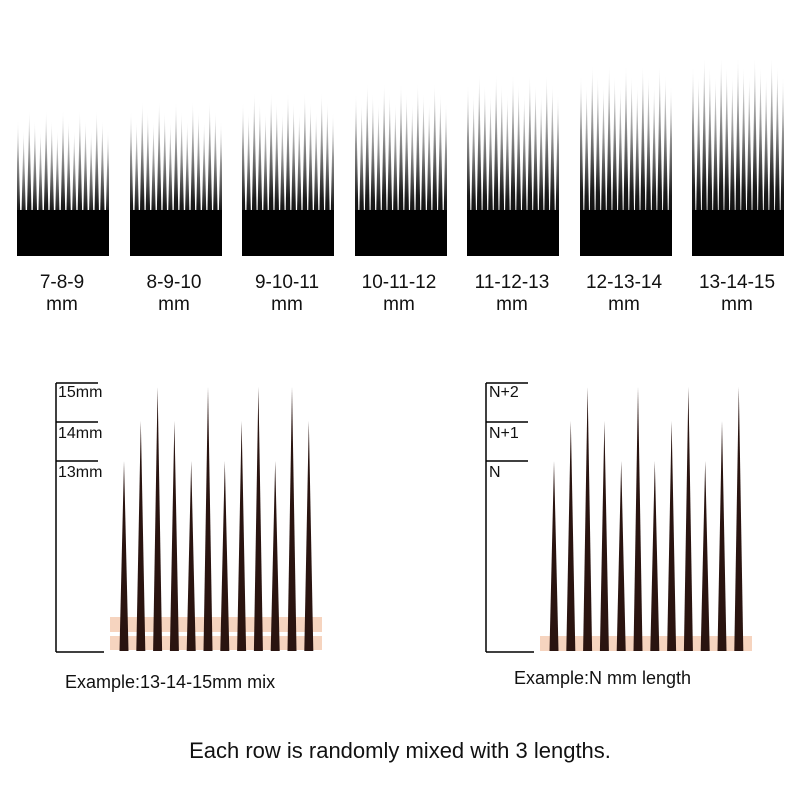 The height and width of the screenshot is (800, 800). I want to click on scale-label-13mm: 13mm, so click(80, 472).